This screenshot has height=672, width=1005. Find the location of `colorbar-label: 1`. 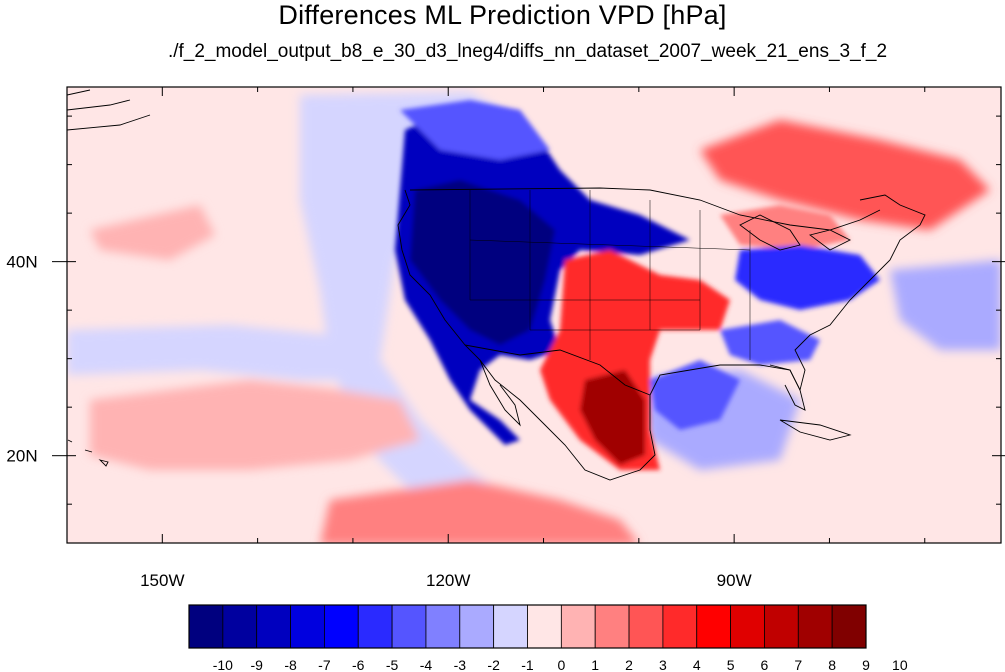

colorbar-label: 1 is located at coordinates (595, 664).